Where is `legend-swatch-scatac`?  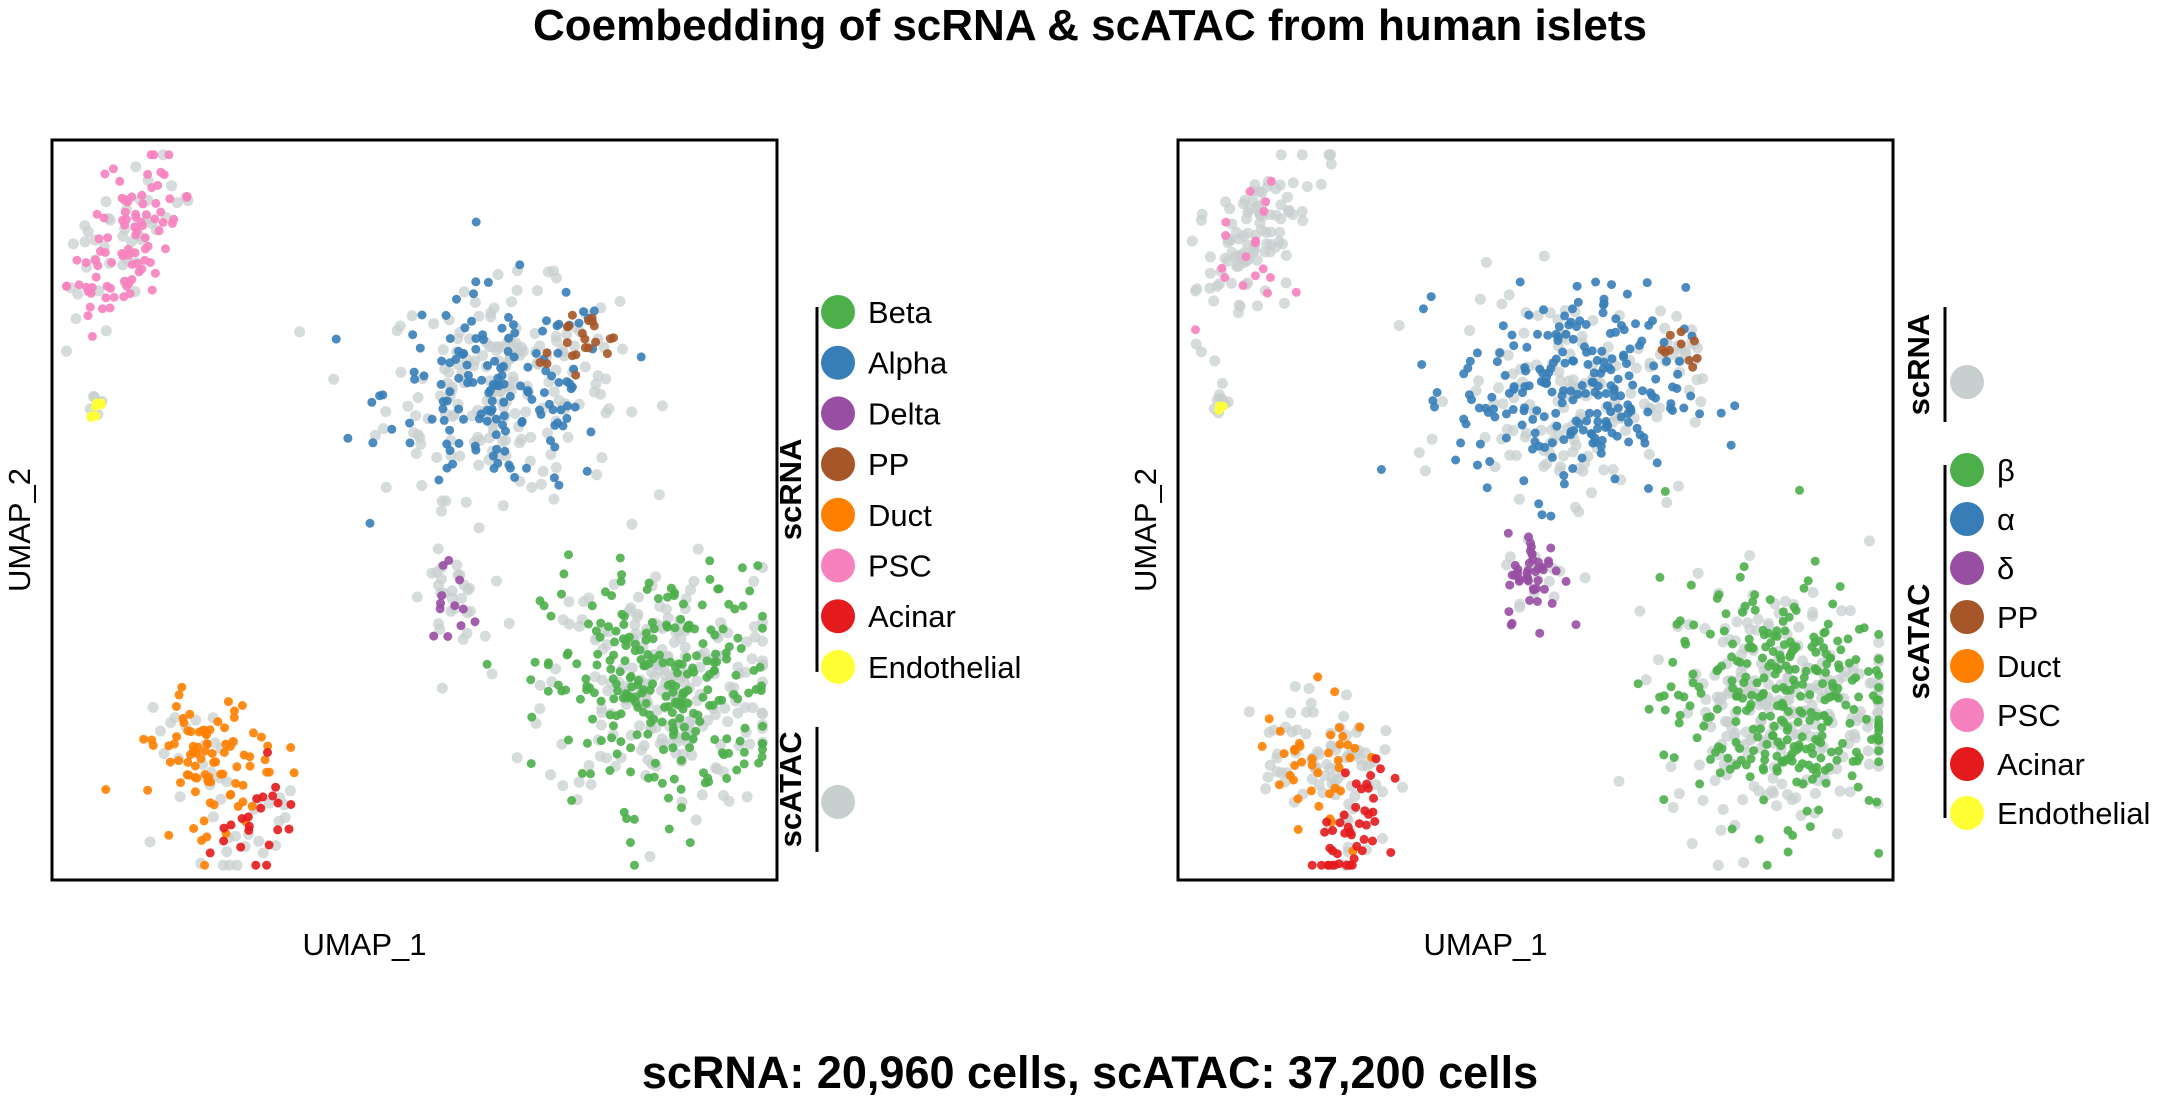
legend-swatch-scatac is located at coordinates (838, 801).